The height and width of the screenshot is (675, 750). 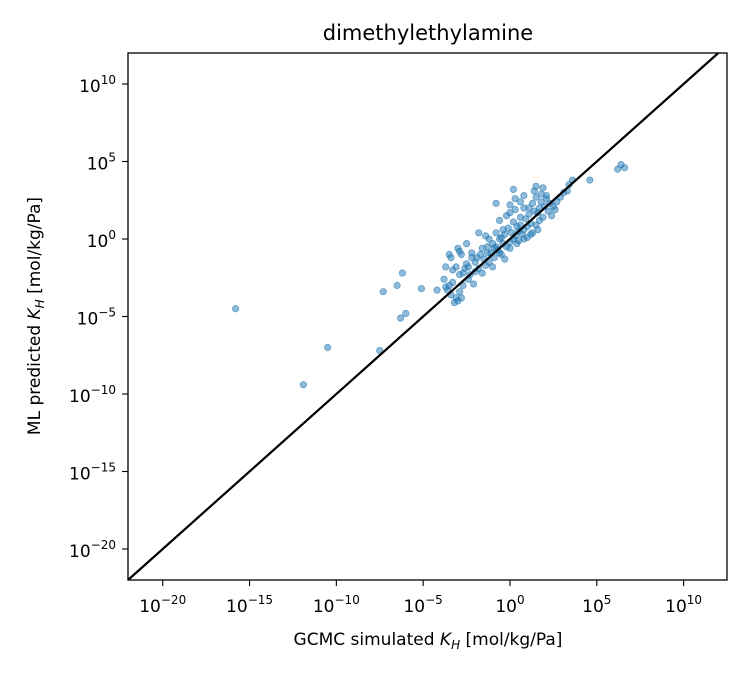 What do you see at coordinates (336, 605) in the screenshot?
I see `x-tick-label: 10⁻¹⁰` at bounding box center [336, 605].